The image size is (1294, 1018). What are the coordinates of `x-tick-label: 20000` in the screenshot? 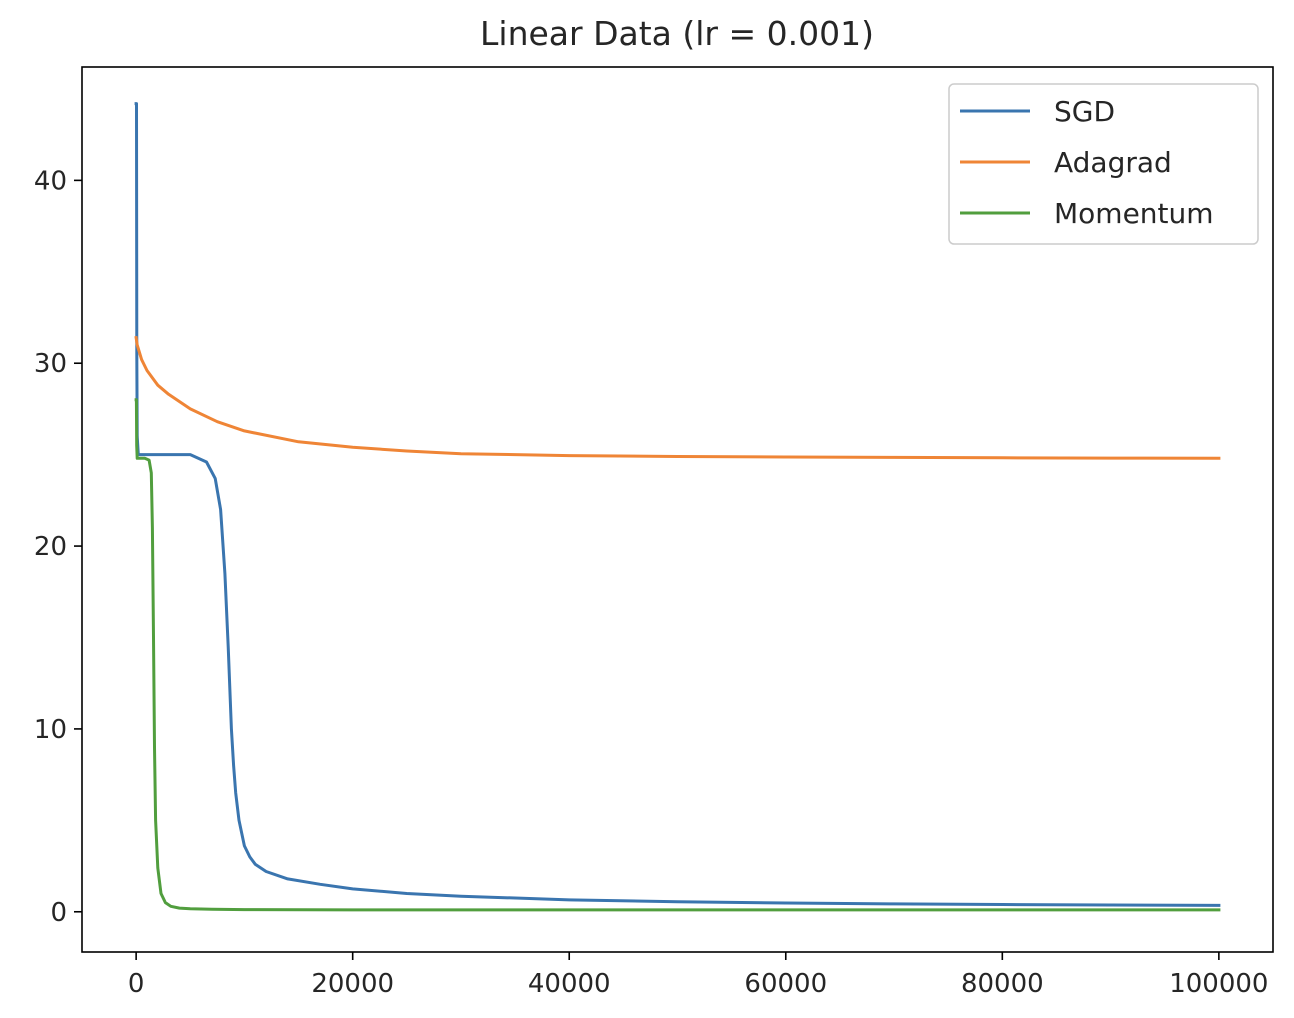 It's located at (352, 984).